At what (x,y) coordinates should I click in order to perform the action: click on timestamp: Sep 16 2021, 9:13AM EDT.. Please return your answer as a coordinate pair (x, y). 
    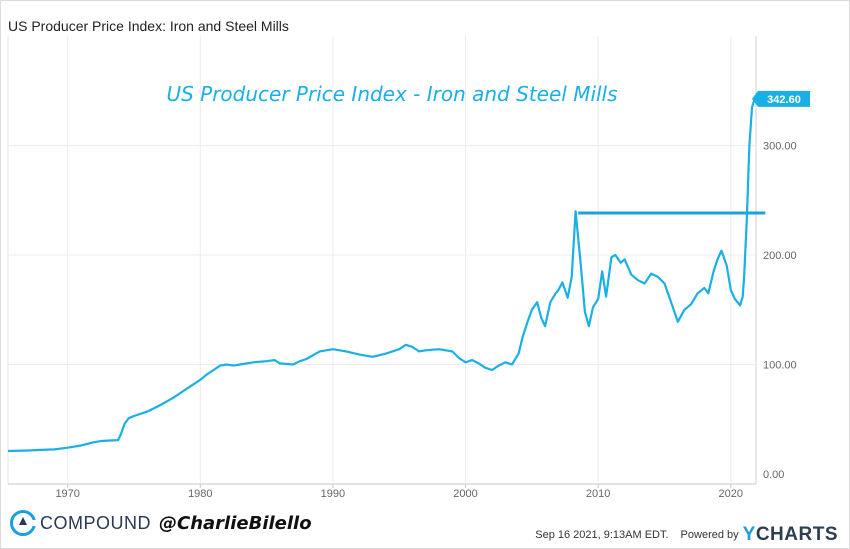
    Looking at the image, I should click on (602, 535).